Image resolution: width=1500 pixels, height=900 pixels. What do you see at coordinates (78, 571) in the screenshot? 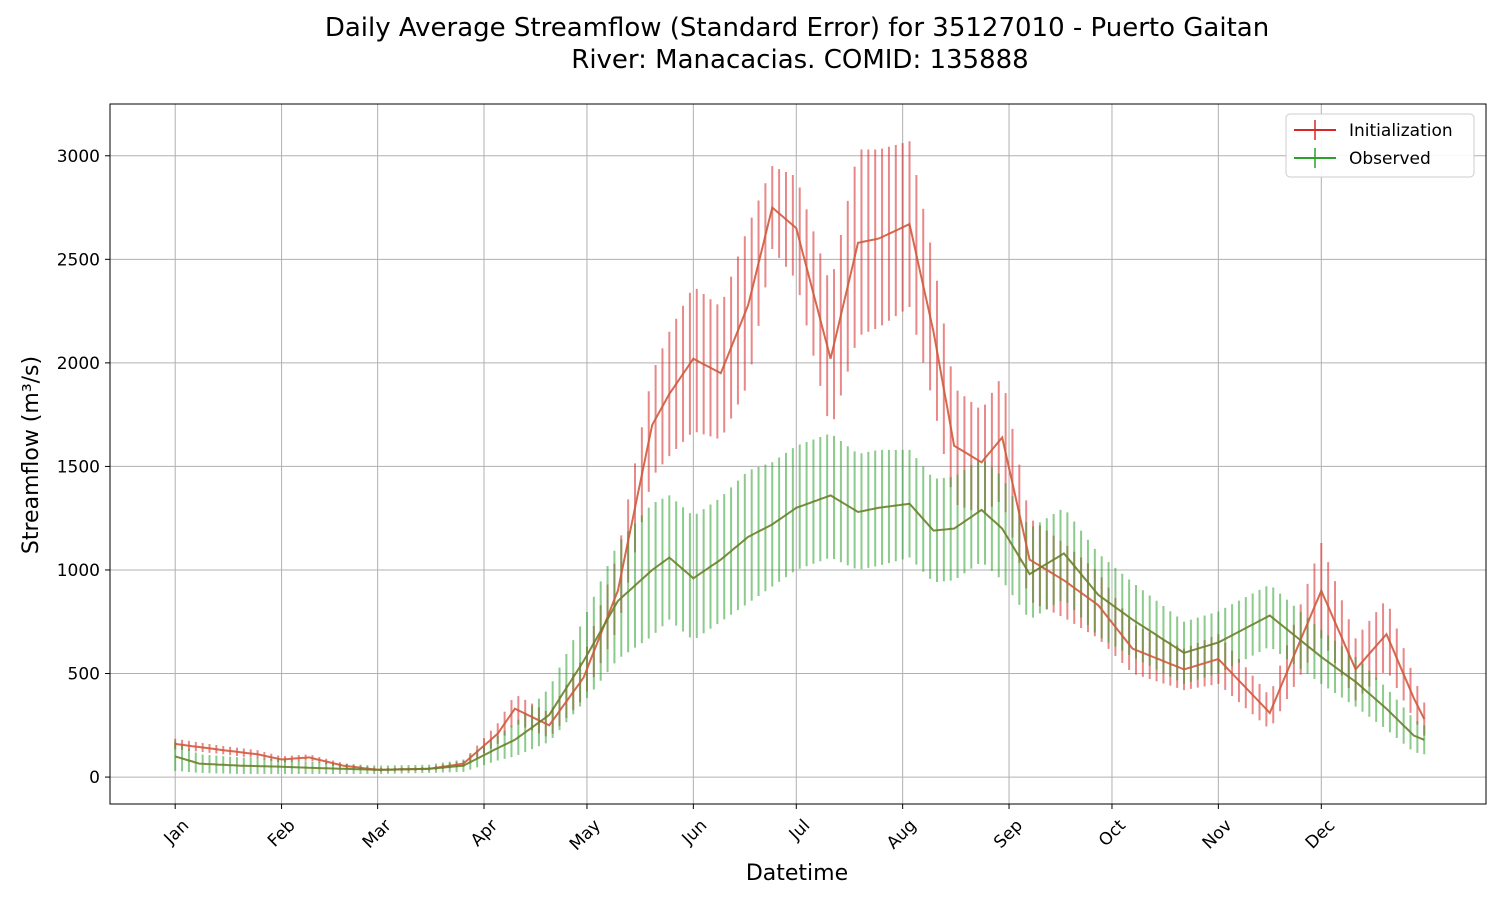
I see `y-tick-label: 1000` at bounding box center [78, 571].